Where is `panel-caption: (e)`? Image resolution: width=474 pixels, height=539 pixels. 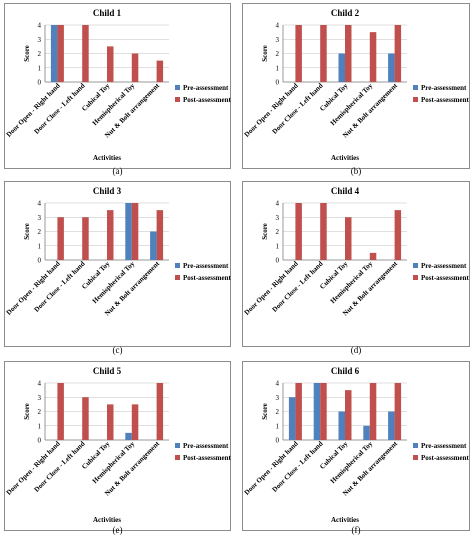 panel-caption: (e) is located at coordinates (117, 530).